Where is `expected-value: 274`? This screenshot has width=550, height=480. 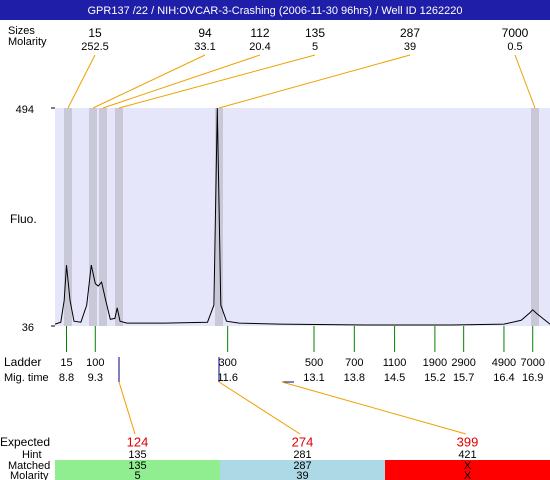
expected-value: 274 is located at coordinates (303, 441).